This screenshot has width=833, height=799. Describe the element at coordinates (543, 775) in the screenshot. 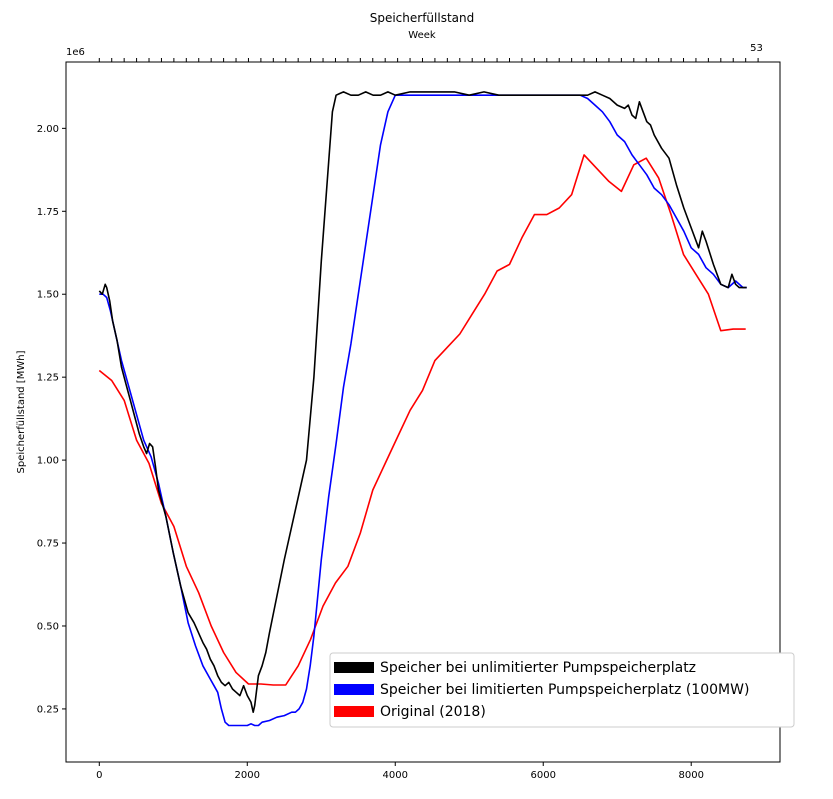

I see `x-tick-label: 6000` at that location.